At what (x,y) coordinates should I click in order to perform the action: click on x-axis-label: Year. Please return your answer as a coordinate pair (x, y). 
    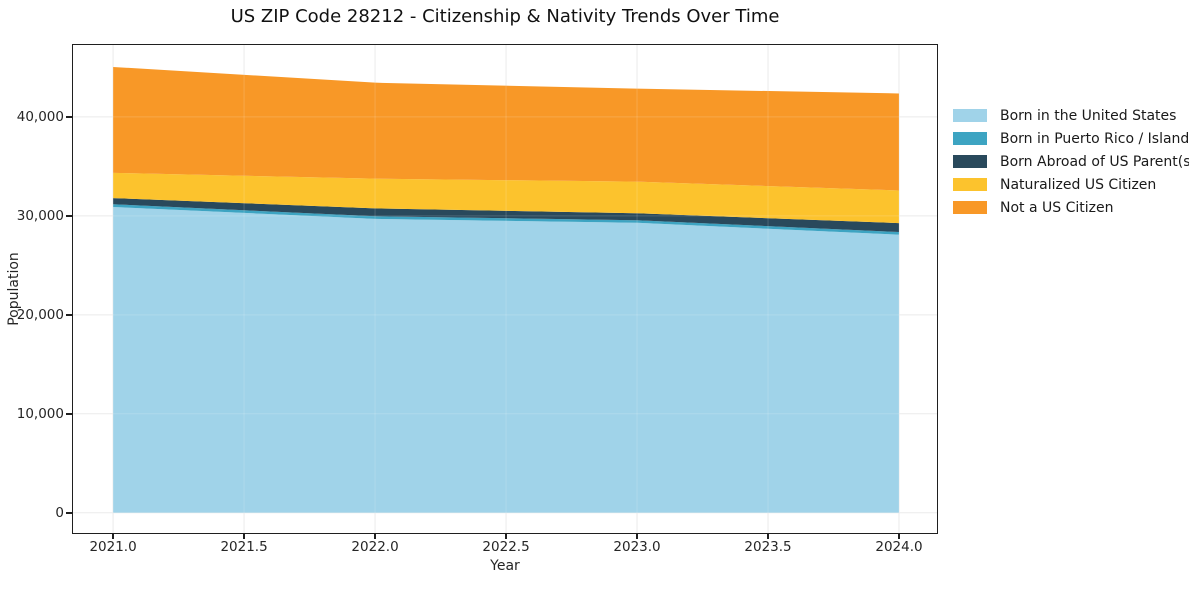
    Looking at the image, I should click on (505, 566).